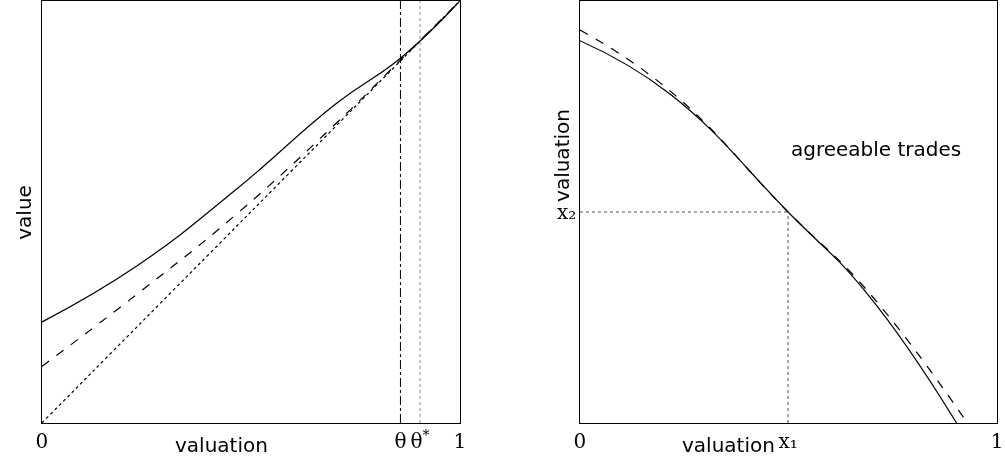  Describe the element at coordinates (420, 439) in the screenshot. I see `x-tick-label: θ$^{*}$` at that location.